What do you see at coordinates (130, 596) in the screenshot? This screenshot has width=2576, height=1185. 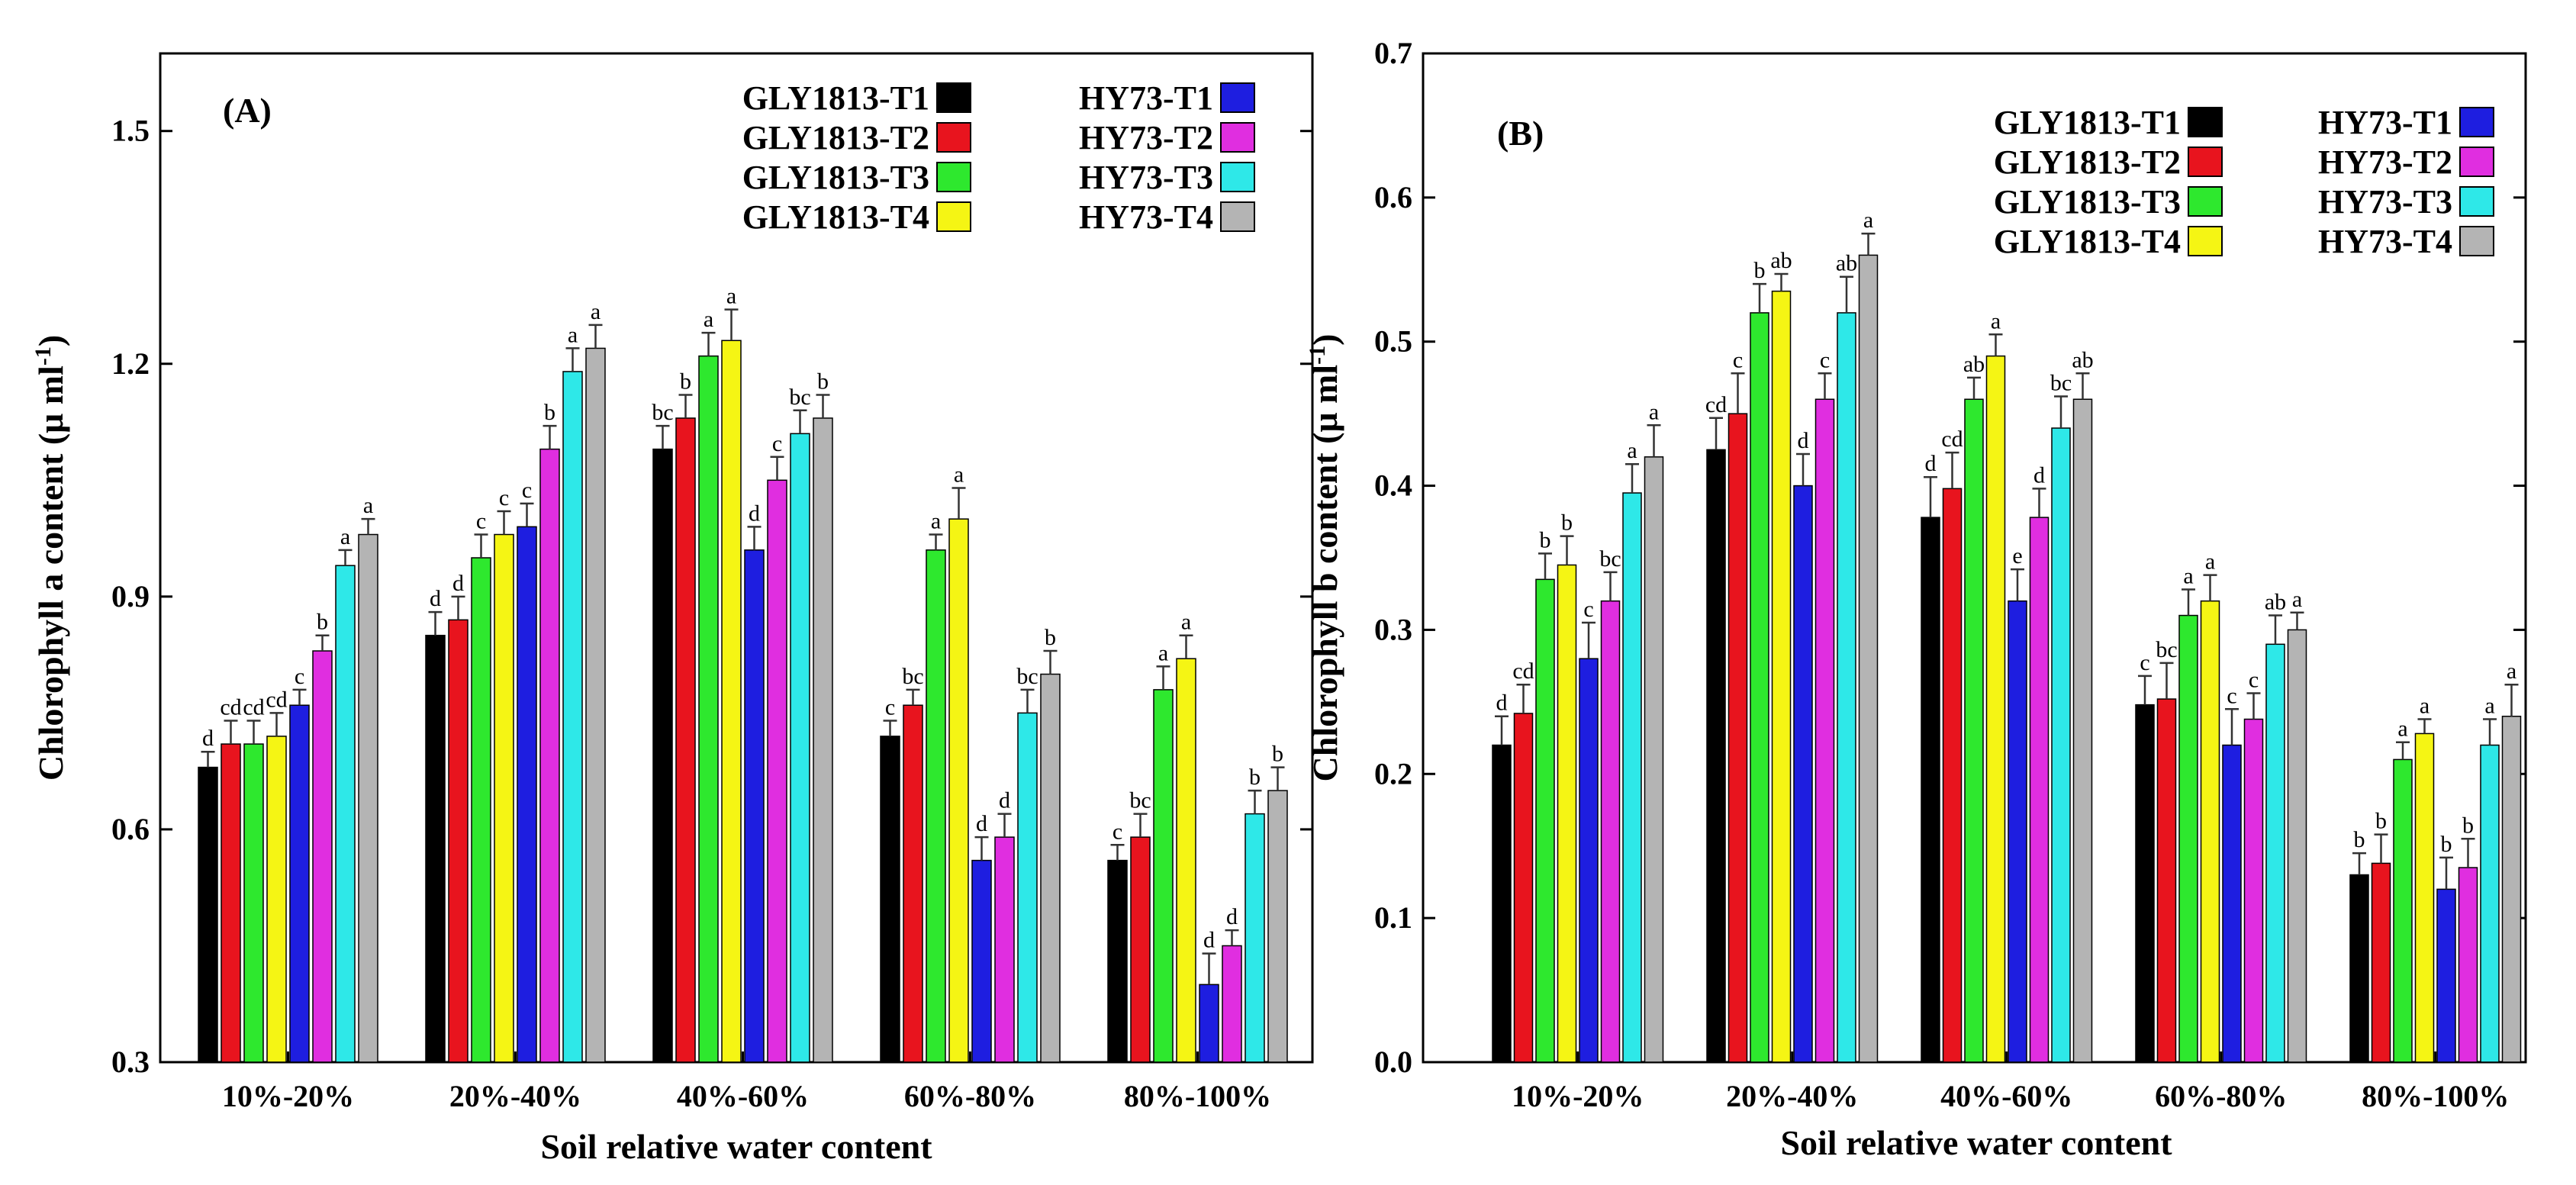 I see `y-tick-label: 0.9` at bounding box center [130, 596].